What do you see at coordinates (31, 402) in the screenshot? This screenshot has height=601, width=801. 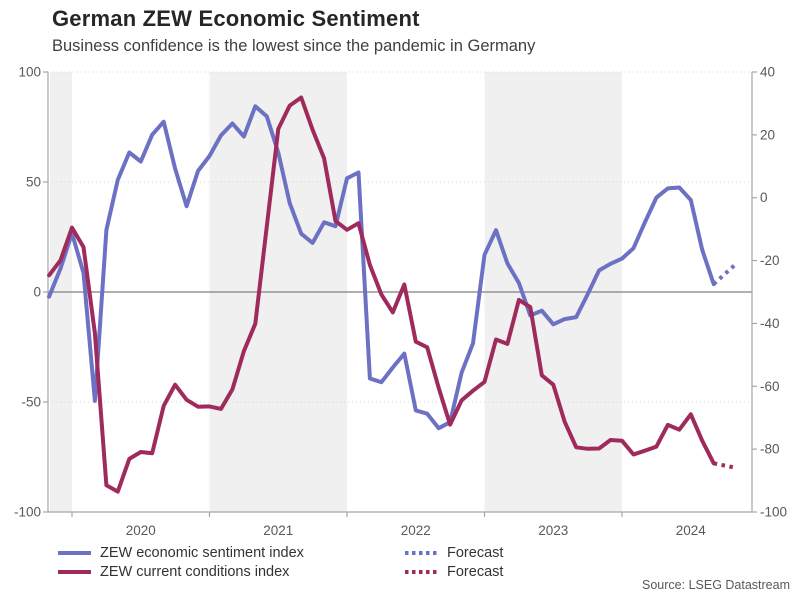 I see `left-axis-tick-label: -50` at bounding box center [31, 402].